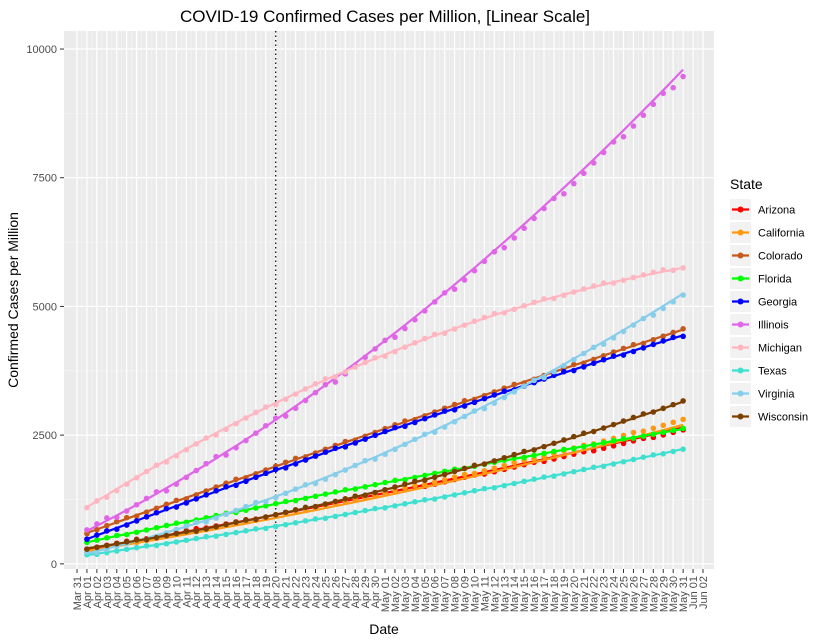 Image resolution: width=827 pixels, height=643 pixels. I want to click on y-axis: 0 2500 5000 7500 10000, so click(45, 307).